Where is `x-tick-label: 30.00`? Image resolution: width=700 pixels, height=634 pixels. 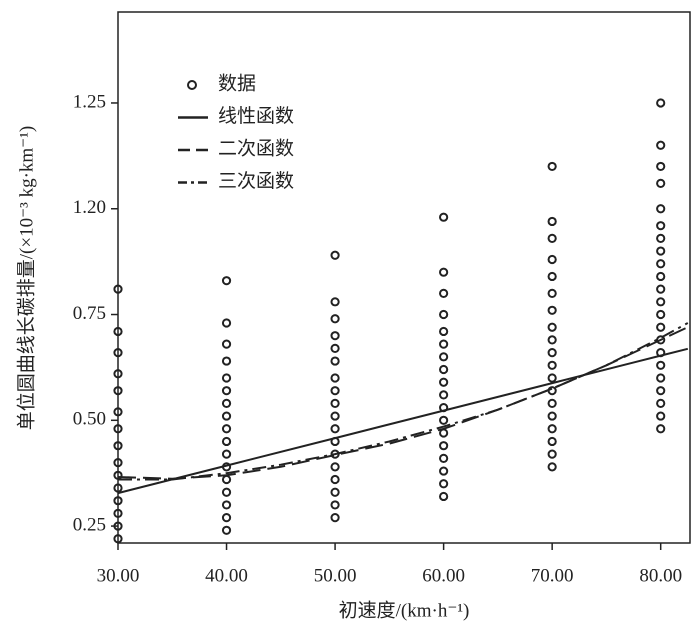
x-tick-label: 30.00 is located at coordinates (118, 575).